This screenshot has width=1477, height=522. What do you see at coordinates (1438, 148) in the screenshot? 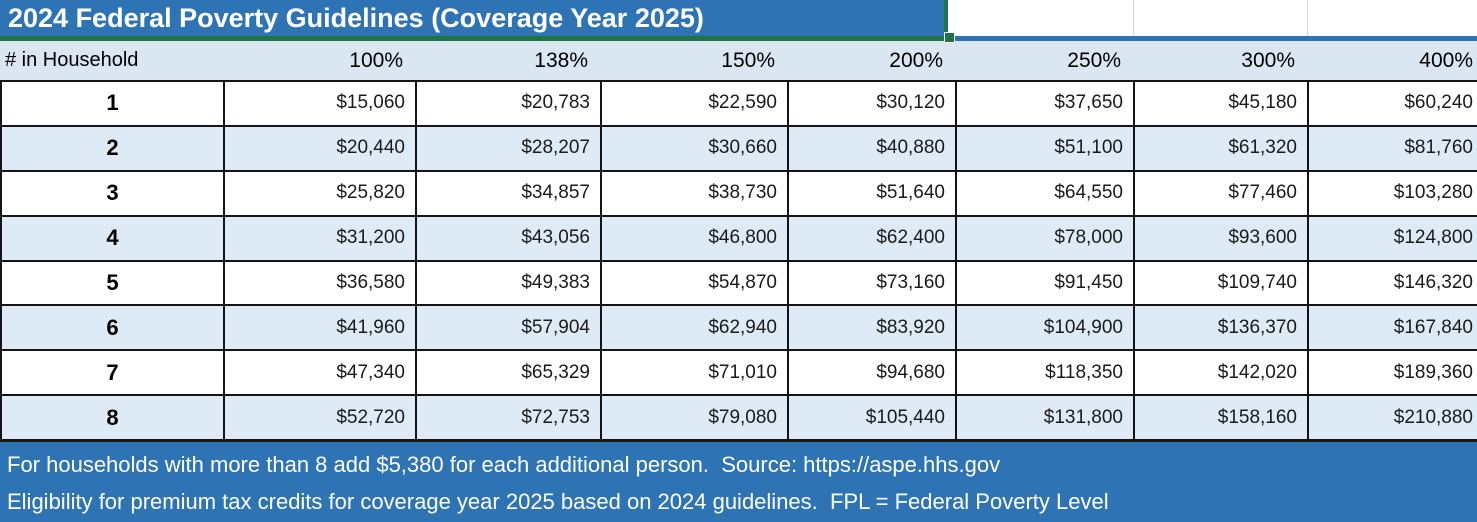
I see `value-cell: $81,760` at bounding box center [1438, 148].